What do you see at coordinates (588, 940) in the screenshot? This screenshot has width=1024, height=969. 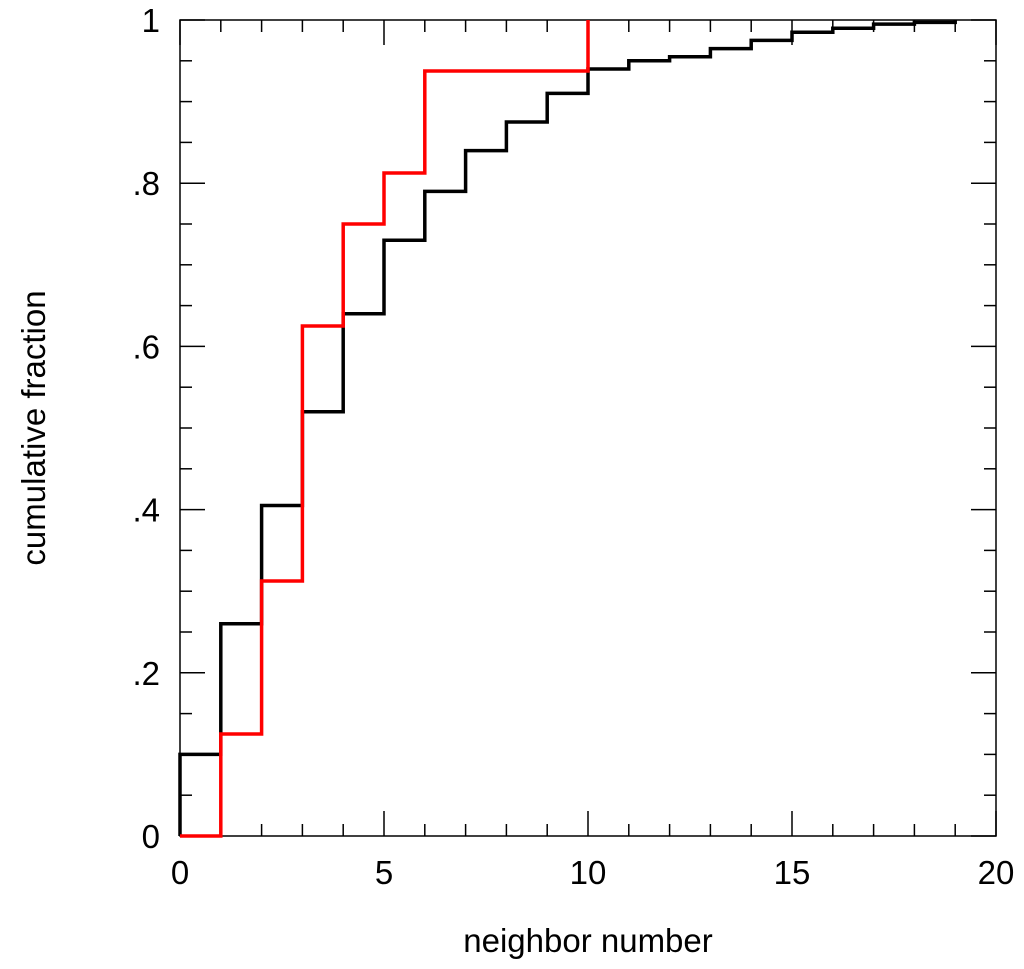 I see `x-axis-title: neighbor number` at bounding box center [588, 940].